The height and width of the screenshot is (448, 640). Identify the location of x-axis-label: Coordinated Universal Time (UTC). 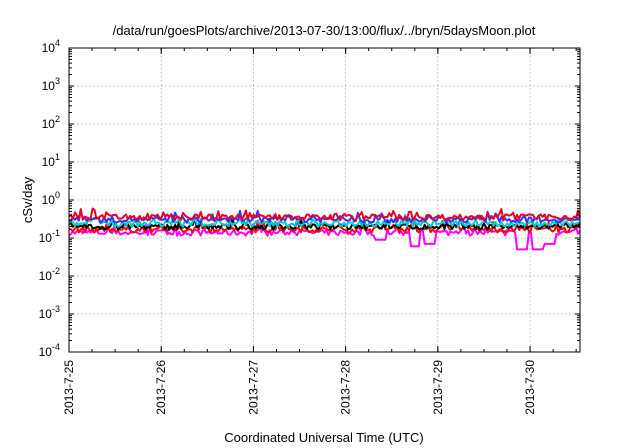
(323, 437).